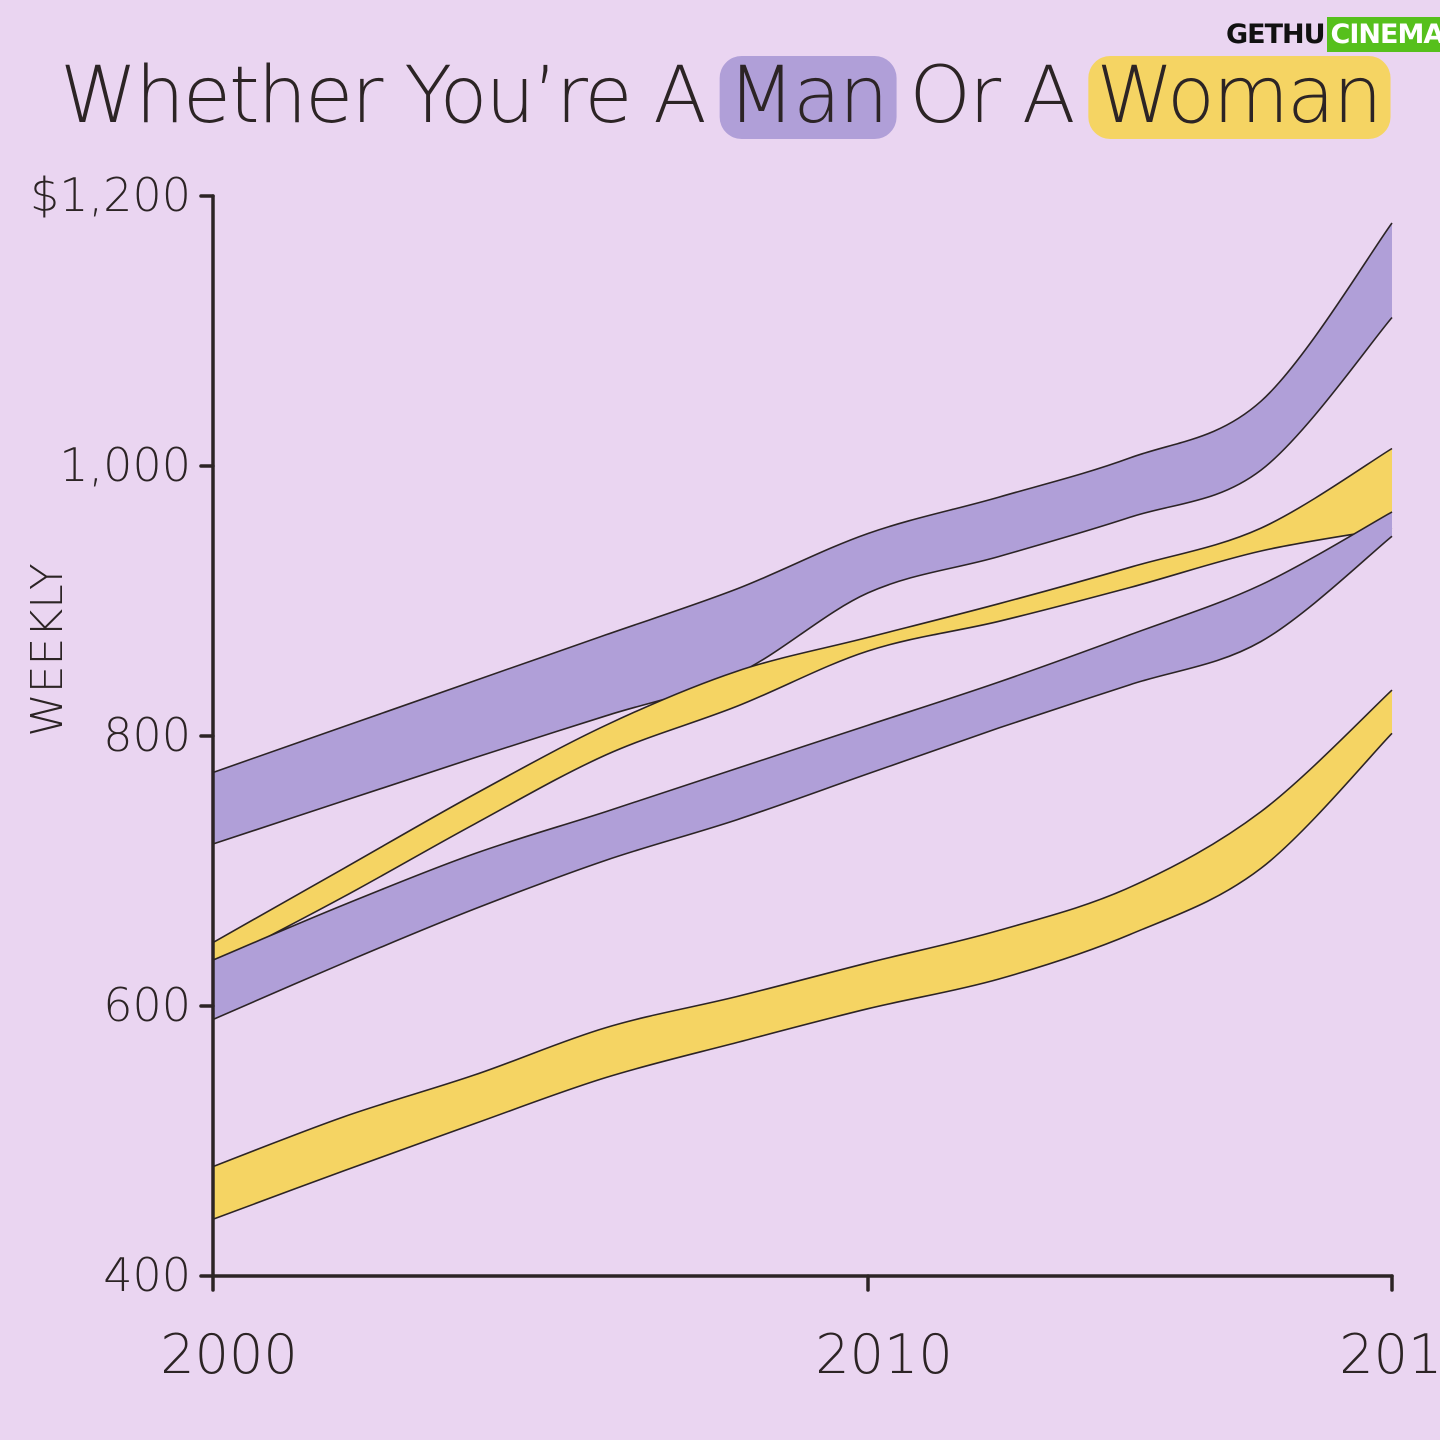  Describe the element at coordinates (883, 1354) in the screenshot. I see `x-tick-label: 2010` at that location.